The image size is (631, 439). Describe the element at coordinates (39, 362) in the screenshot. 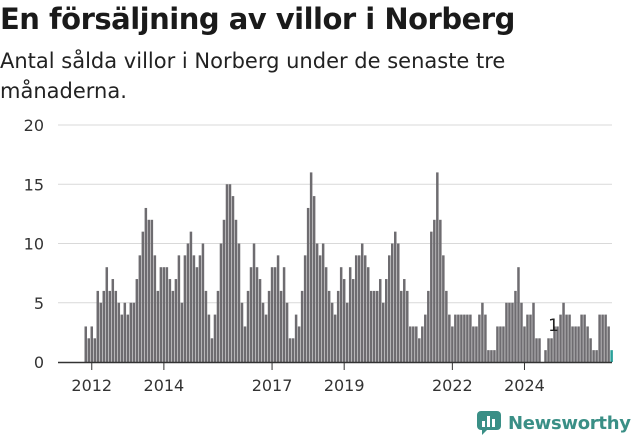

I see `y-tick-label: 0` at that location.